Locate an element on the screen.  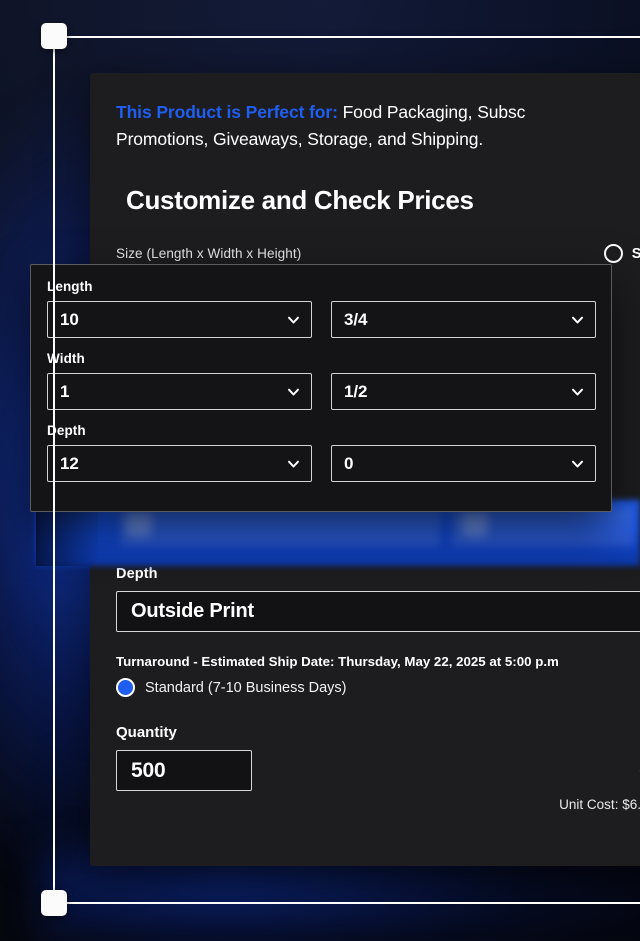
radio-unchecked-icon is located at coordinates (613, 253).